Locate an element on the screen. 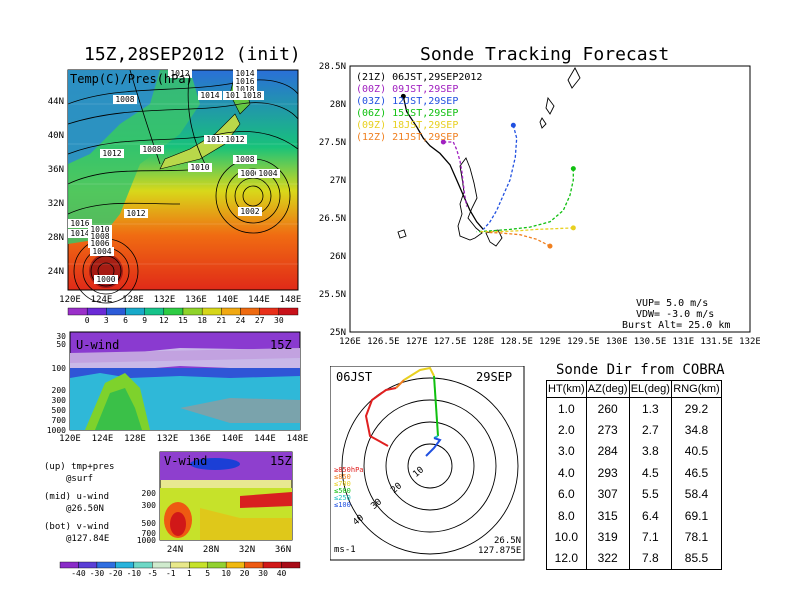  v-y-tick: 500 is located at coordinates (149, 523).